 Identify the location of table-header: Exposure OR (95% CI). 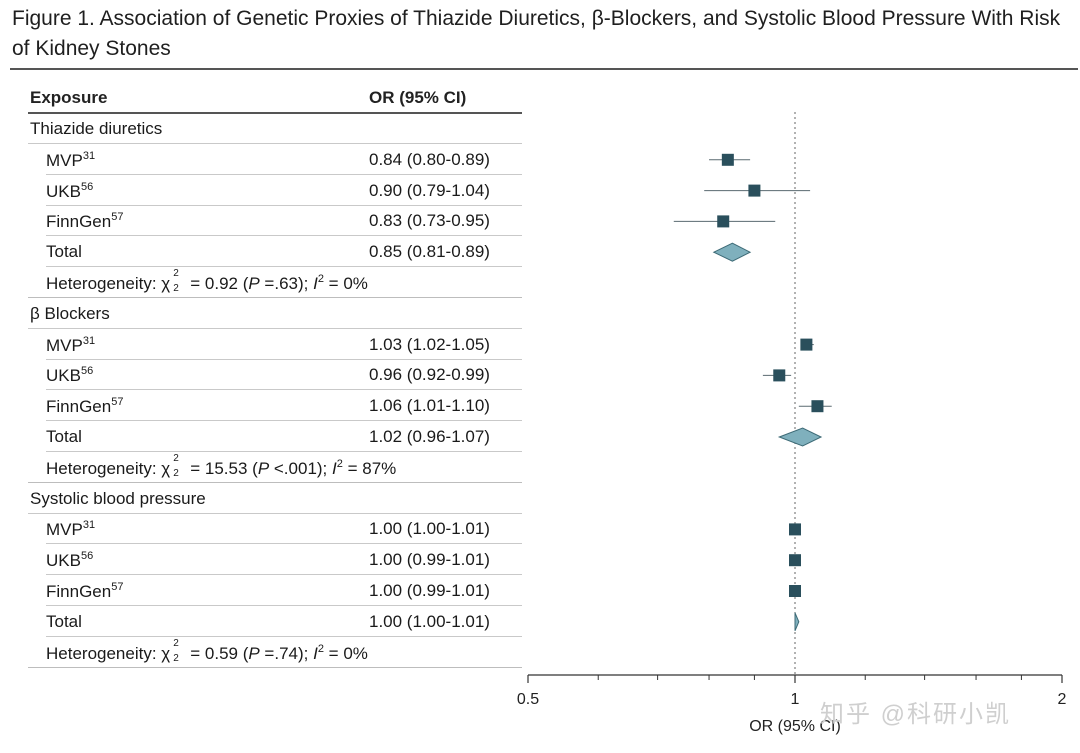
(275, 99).